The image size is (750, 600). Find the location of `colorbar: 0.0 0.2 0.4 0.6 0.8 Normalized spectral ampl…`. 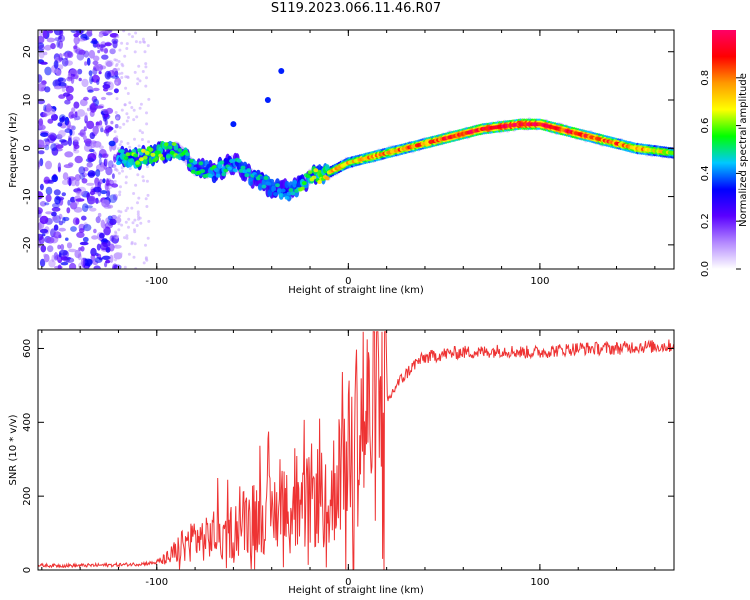

colorbar: 0.0 0.2 0.4 0.6 0.8 Normalized spectral ampl… is located at coordinates (724, 153).